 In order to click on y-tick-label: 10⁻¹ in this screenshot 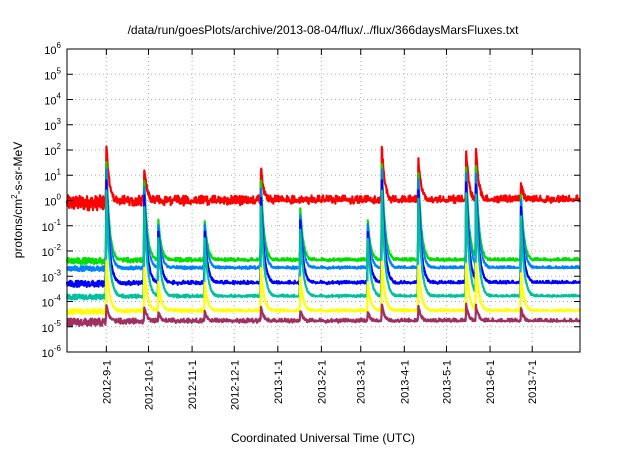, I will do `click(52, 226)`.